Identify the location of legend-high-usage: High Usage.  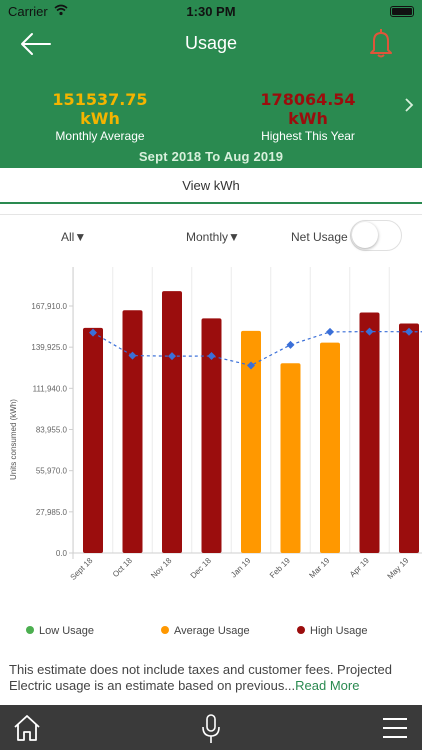
(332, 631).